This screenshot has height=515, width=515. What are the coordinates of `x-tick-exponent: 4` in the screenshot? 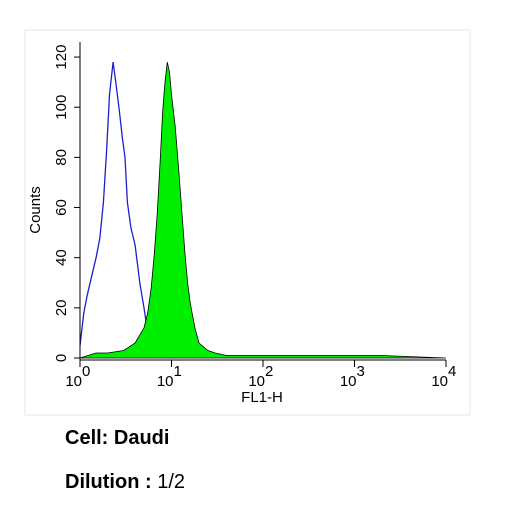 It's located at (452, 371).